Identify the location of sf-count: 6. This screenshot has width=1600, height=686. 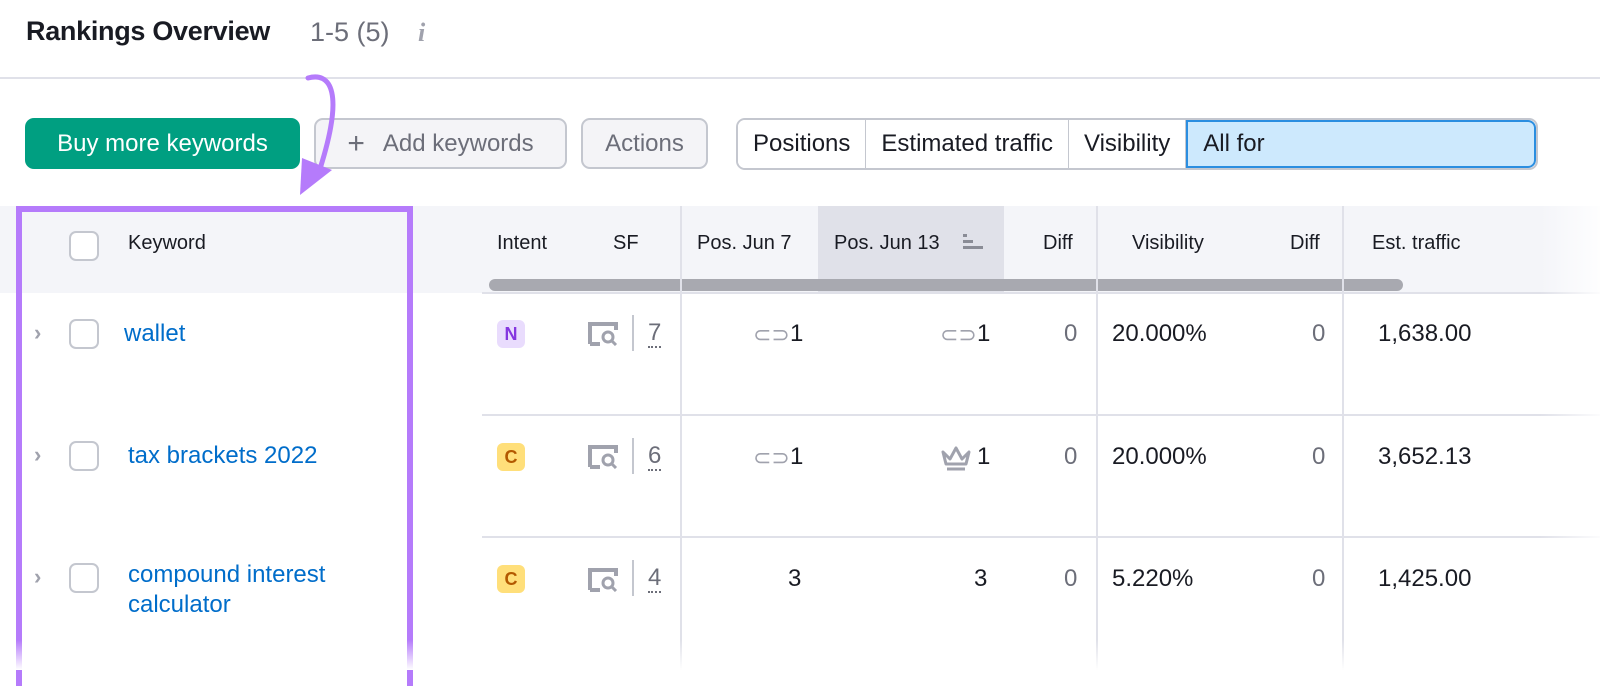
(655, 456).